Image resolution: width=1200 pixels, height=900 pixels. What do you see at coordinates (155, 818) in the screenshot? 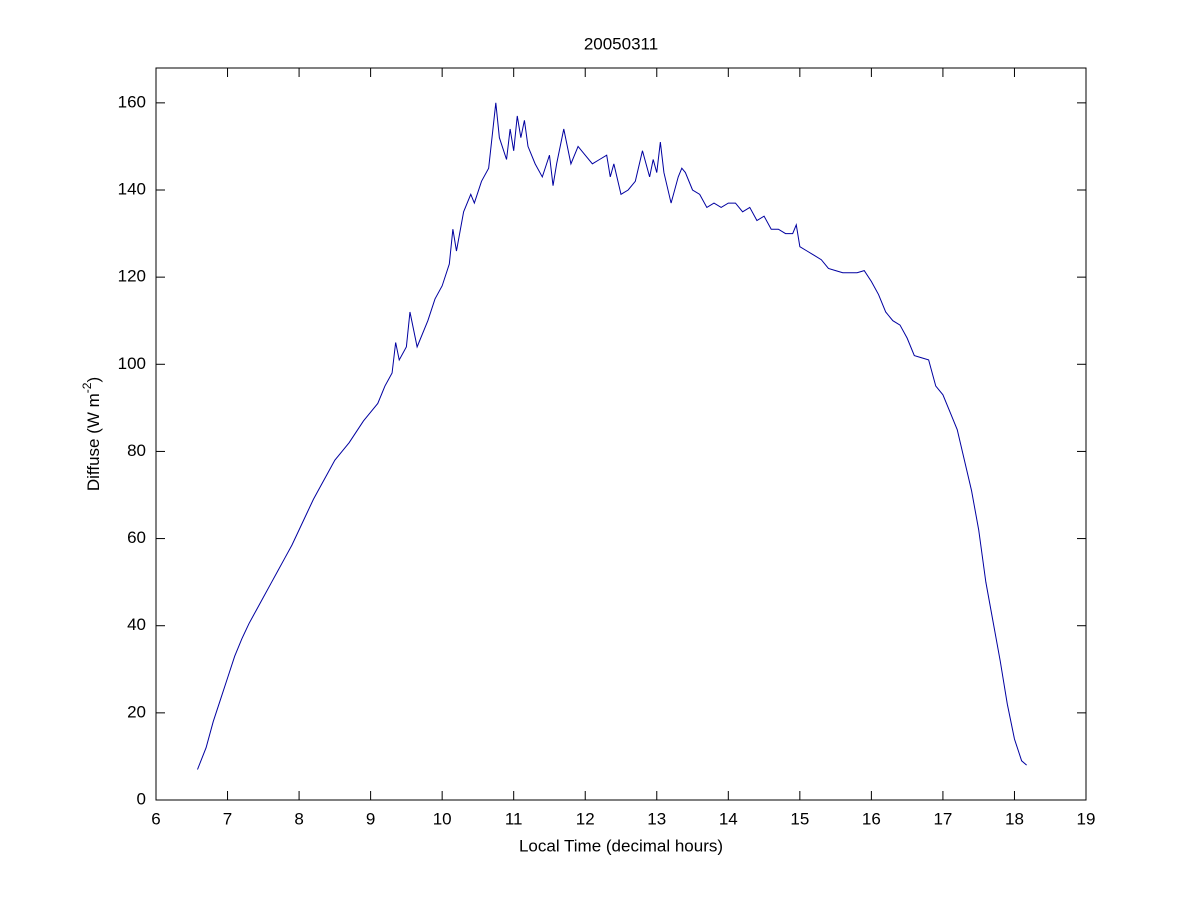
I see `x-tick-label: 6` at bounding box center [155, 818].